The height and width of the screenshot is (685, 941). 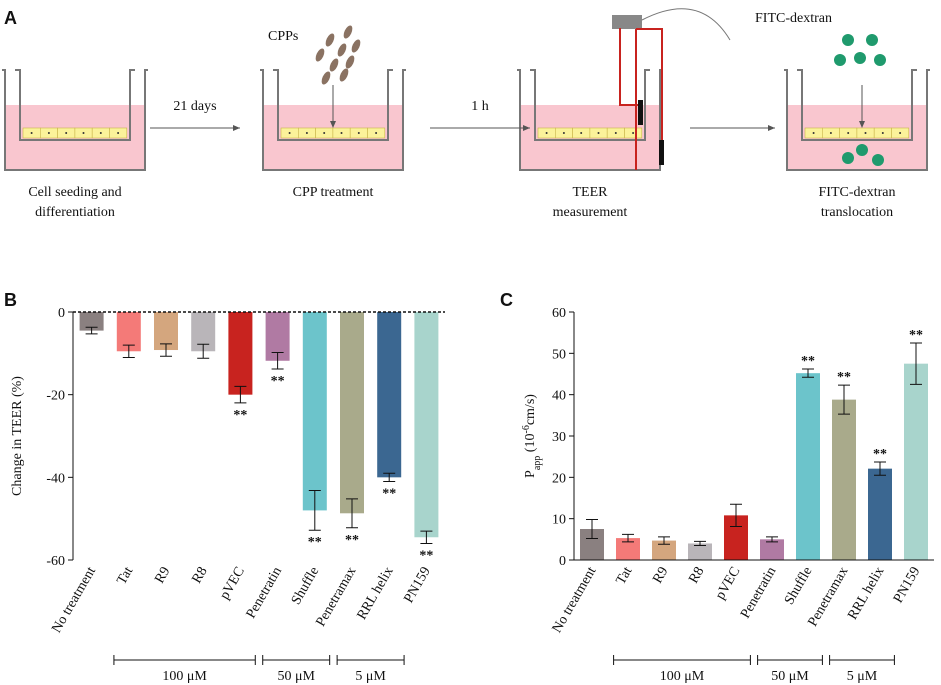 I want to click on y-axis-label-part: (10, so click(x=530, y=445).